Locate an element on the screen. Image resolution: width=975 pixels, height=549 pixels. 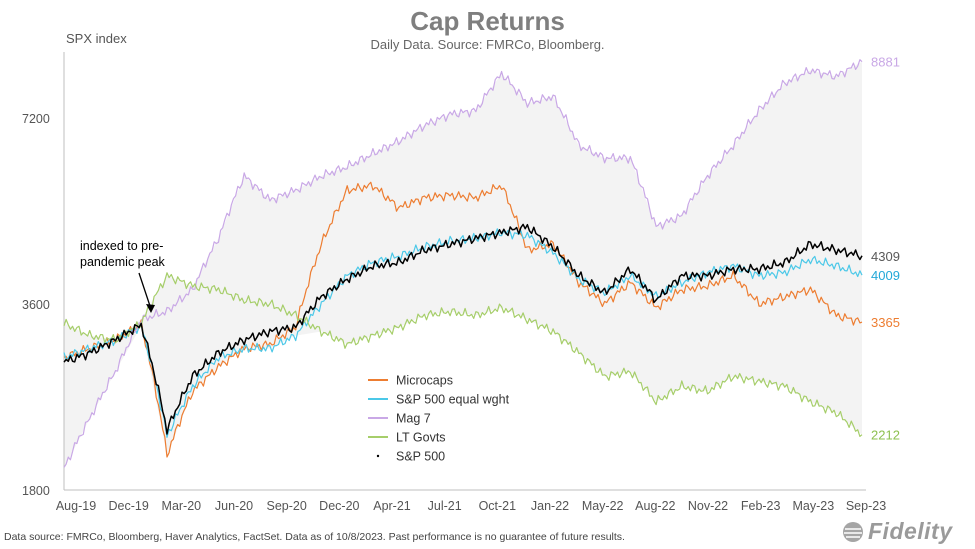
x-tick-label: Jul-21 is located at coordinates (445, 506).